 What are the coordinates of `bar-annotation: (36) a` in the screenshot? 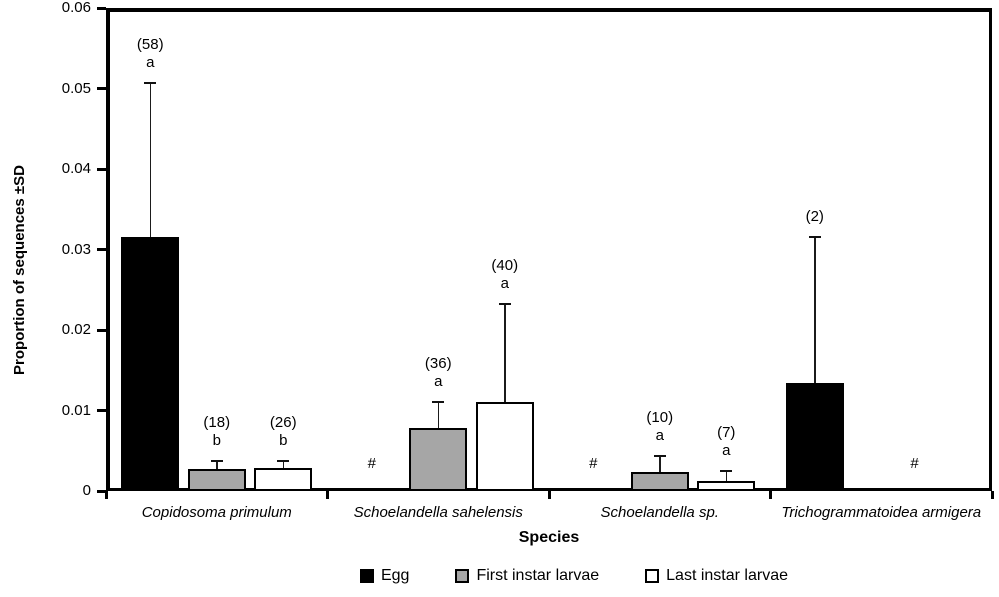 It's located at (438, 373).